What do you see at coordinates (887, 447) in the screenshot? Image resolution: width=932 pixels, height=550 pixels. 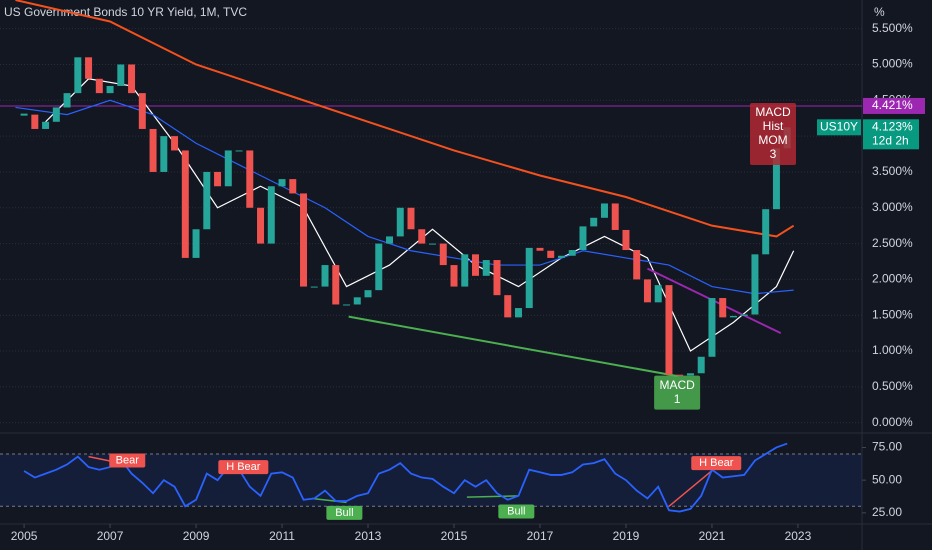 I see `rsi-tick-label: 75.00` at bounding box center [887, 447].